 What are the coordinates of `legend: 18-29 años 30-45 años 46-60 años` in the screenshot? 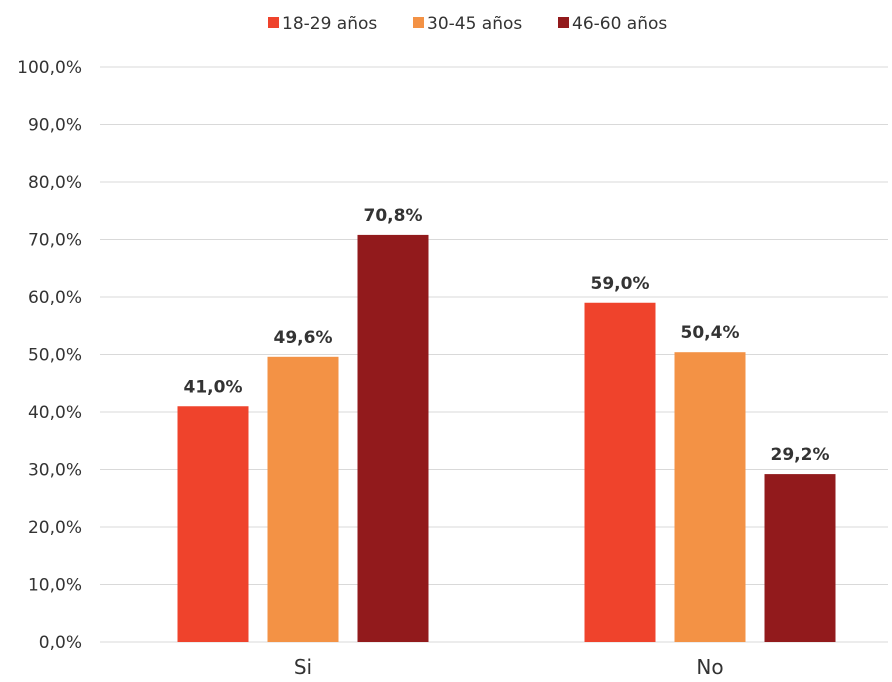 It's located at (467, 24).